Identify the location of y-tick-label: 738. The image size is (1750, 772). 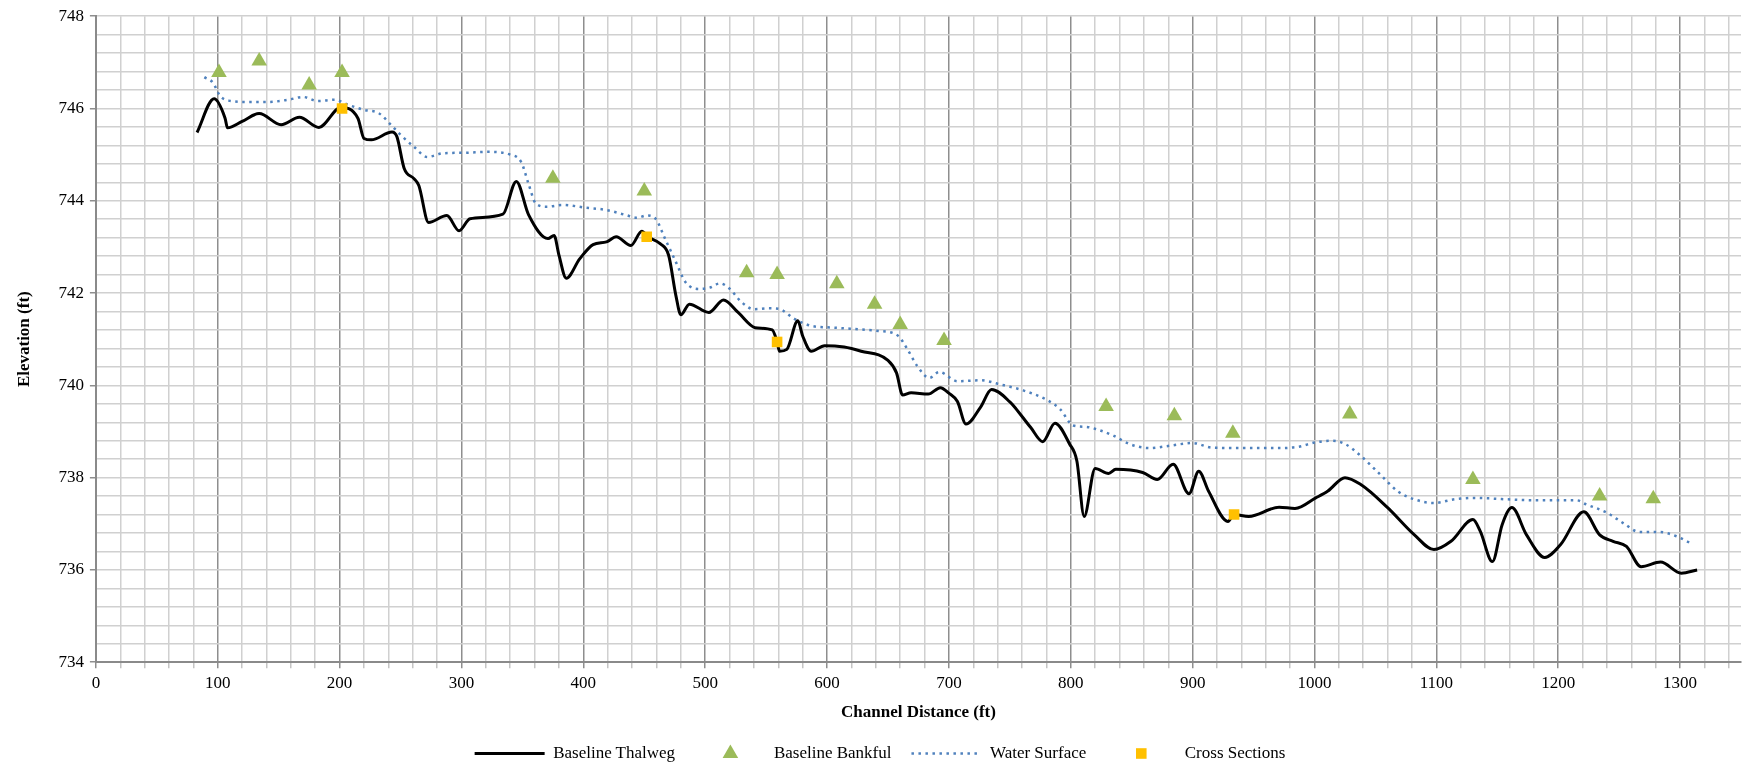
(71, 477).